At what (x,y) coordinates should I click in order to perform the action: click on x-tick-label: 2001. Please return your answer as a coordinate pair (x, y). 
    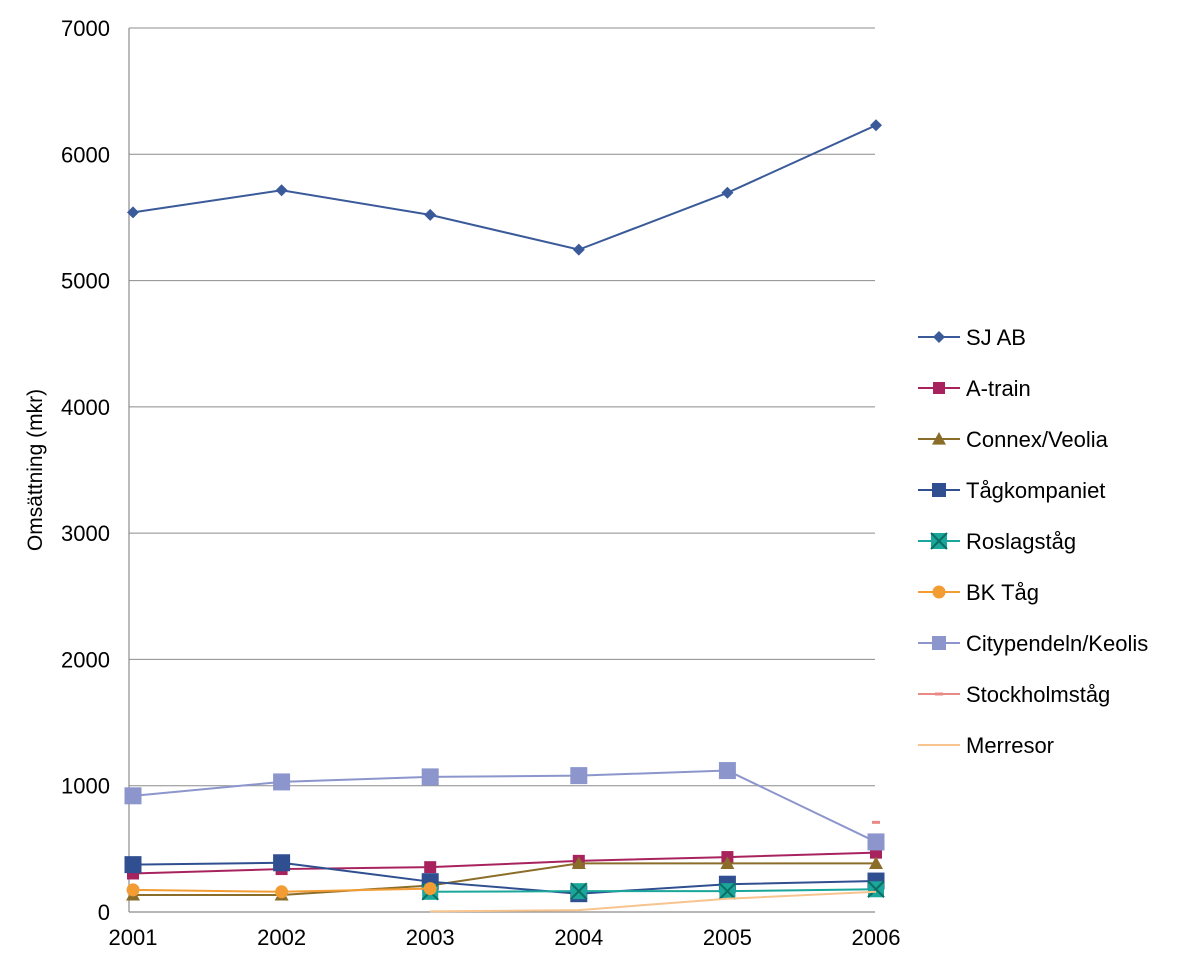
    Looking at the image, I should click on (133, 937).